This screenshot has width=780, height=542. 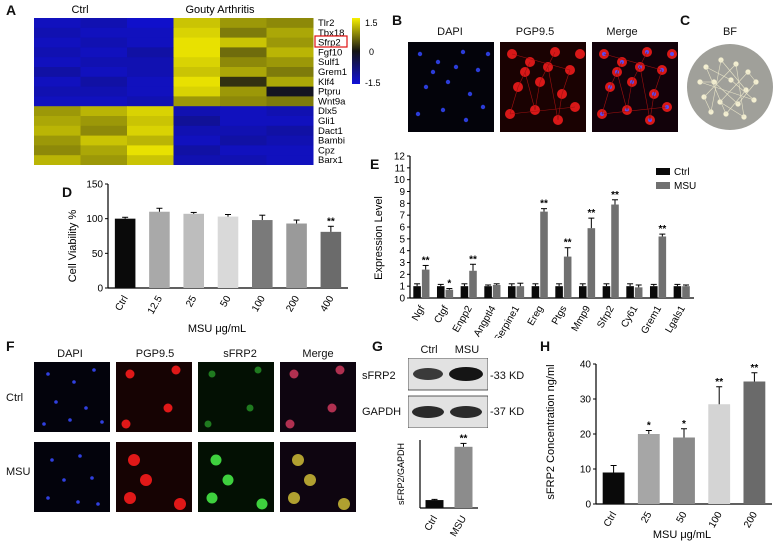 What do you see at coordinates (329, 62) in the screenshot?
I see `heatmap-gene-label: Sulf1` at bounding box center [329, 62].